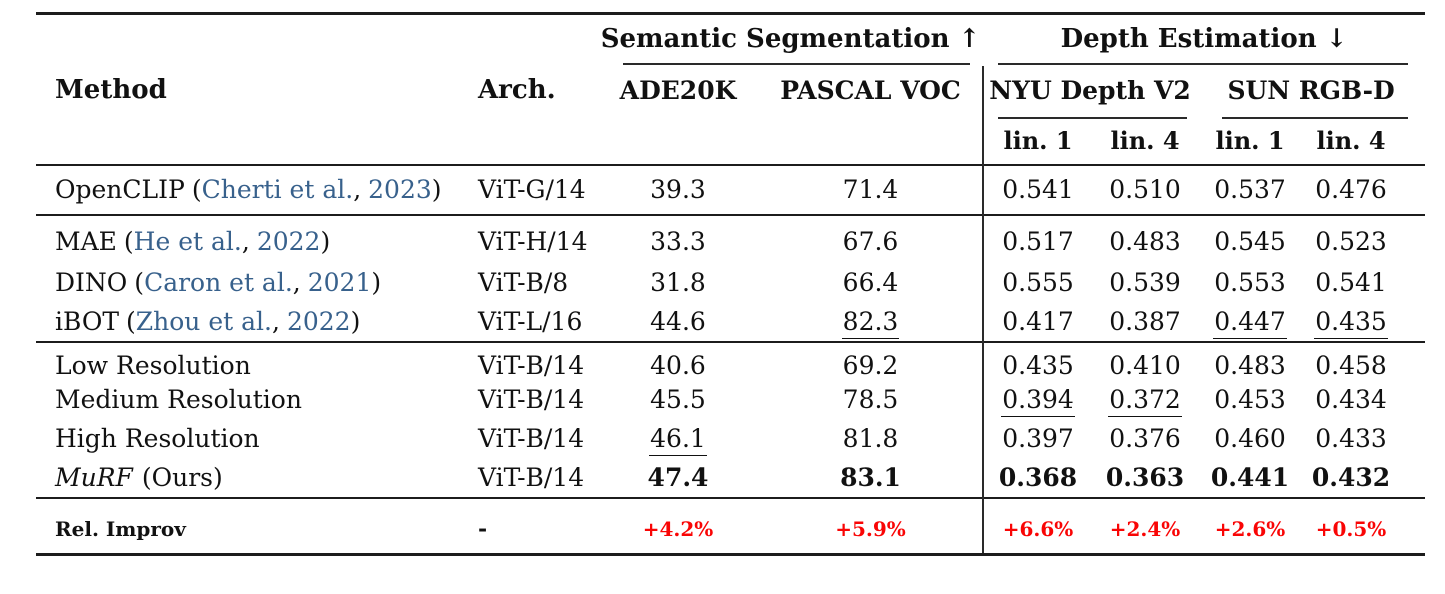 The width and height of the screenshot is (1445, 594). I want to click on nyu-lin4-value: 0.483, so click(1145, 241).